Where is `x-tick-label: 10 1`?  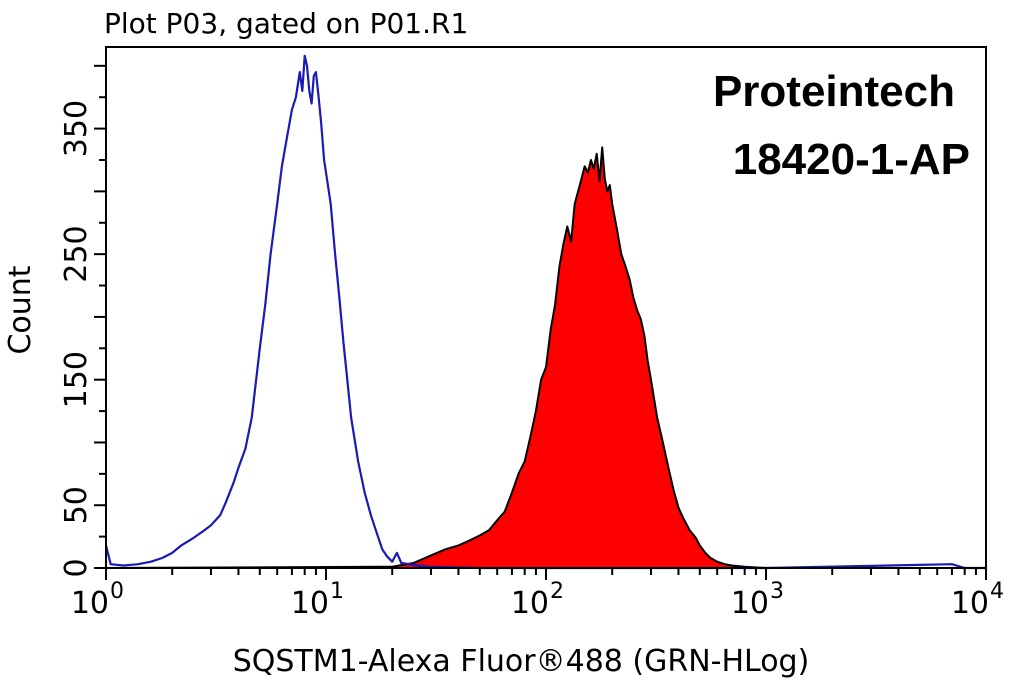
x-tick-label: 10 1 is located at coordinates (317, 600).